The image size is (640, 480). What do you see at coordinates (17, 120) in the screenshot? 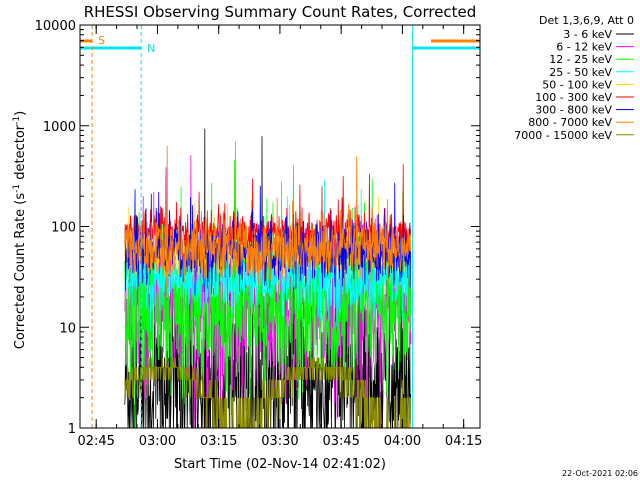
I see `y-axis-label-sup2: -1` at bounding box center [17, 120].